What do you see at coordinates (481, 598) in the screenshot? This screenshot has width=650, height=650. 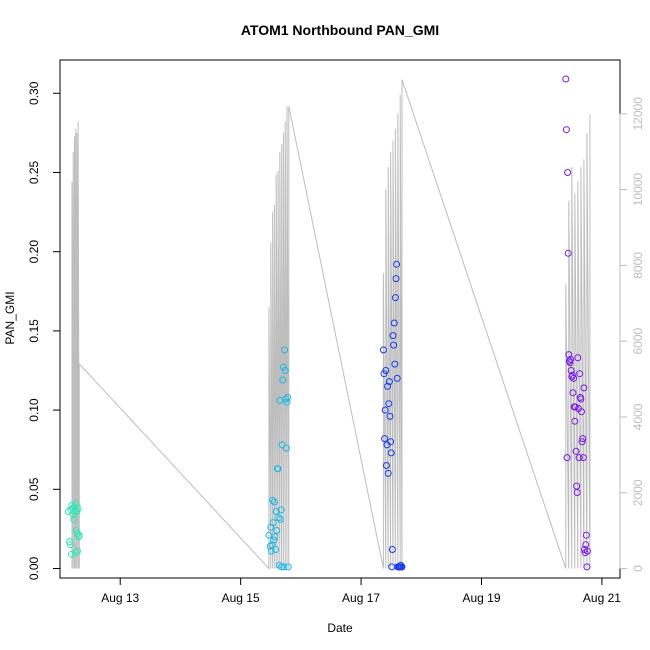 I see `x-tick-label: Aug 19` at bounding box center [481, 598].